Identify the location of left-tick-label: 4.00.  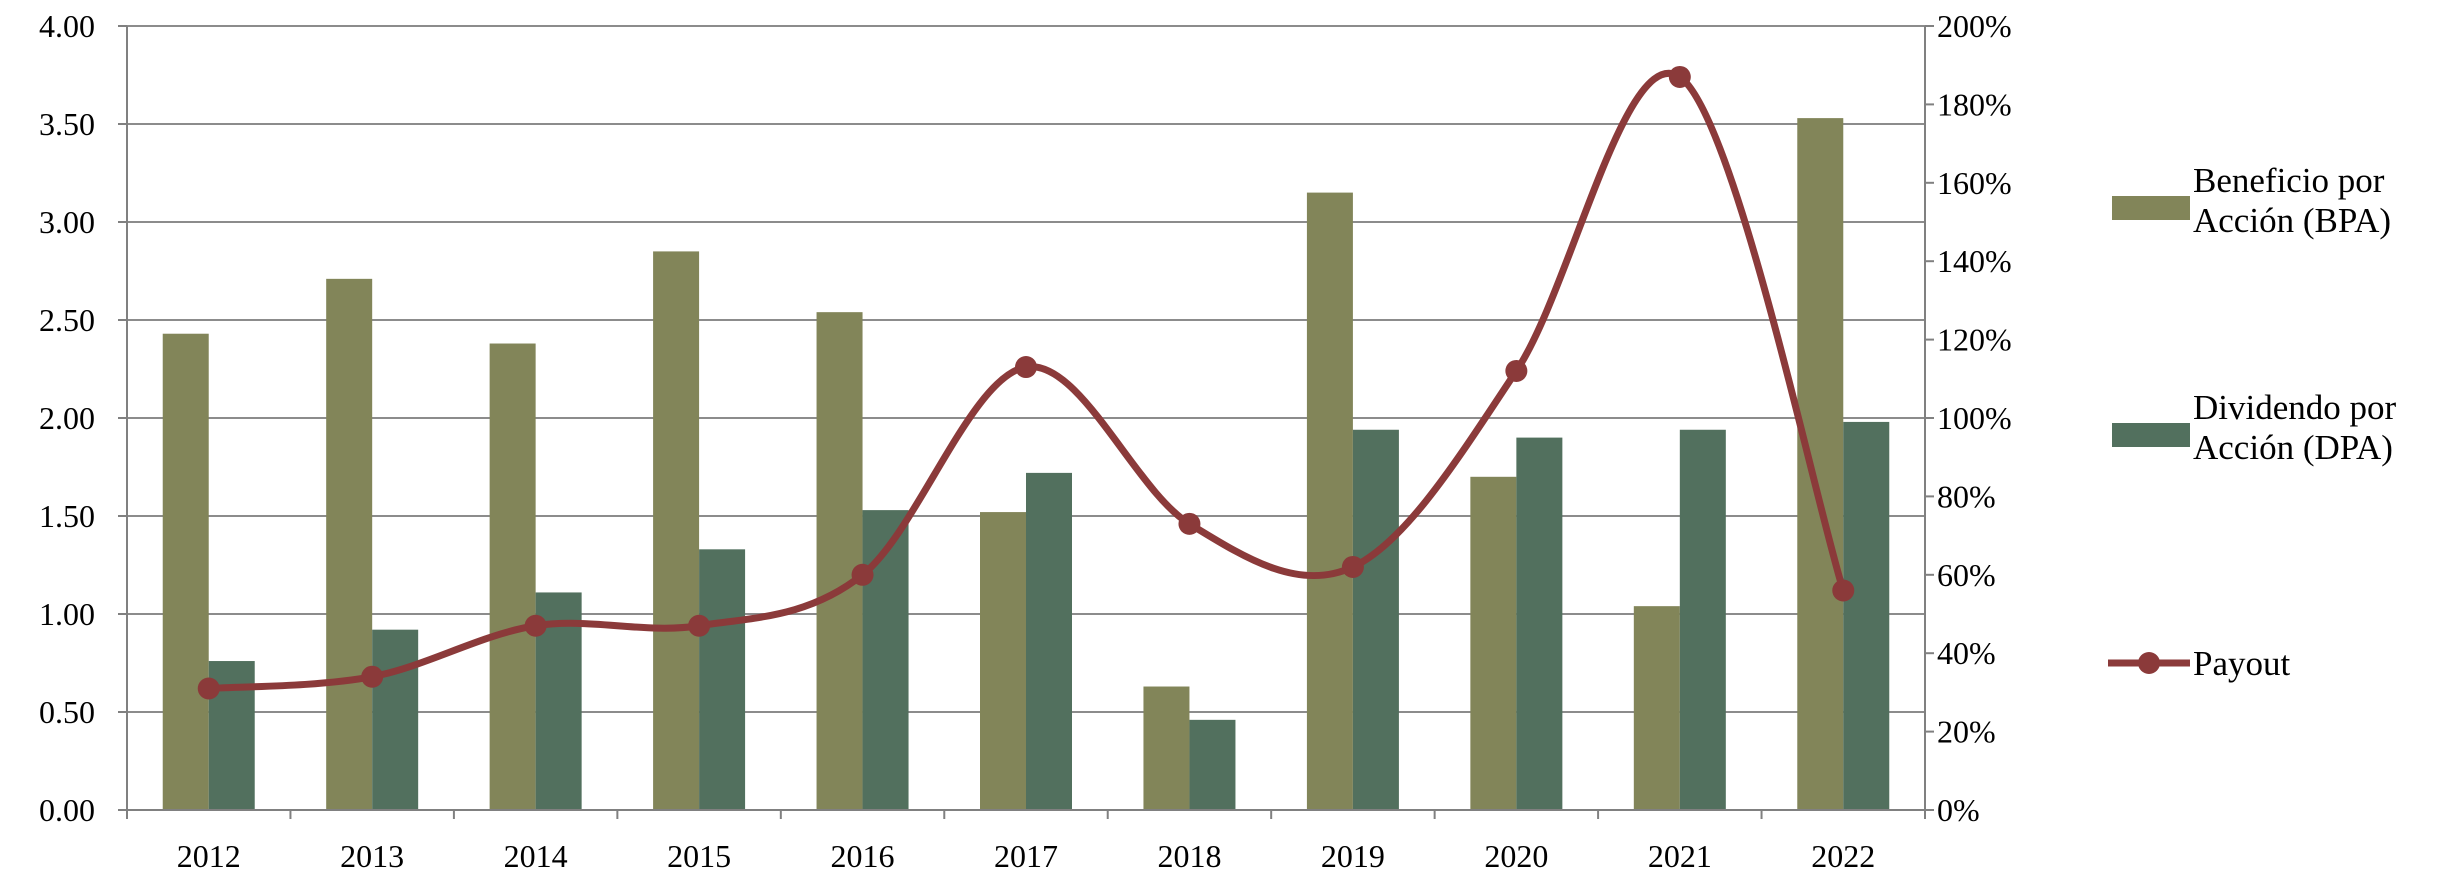
(67, 26).